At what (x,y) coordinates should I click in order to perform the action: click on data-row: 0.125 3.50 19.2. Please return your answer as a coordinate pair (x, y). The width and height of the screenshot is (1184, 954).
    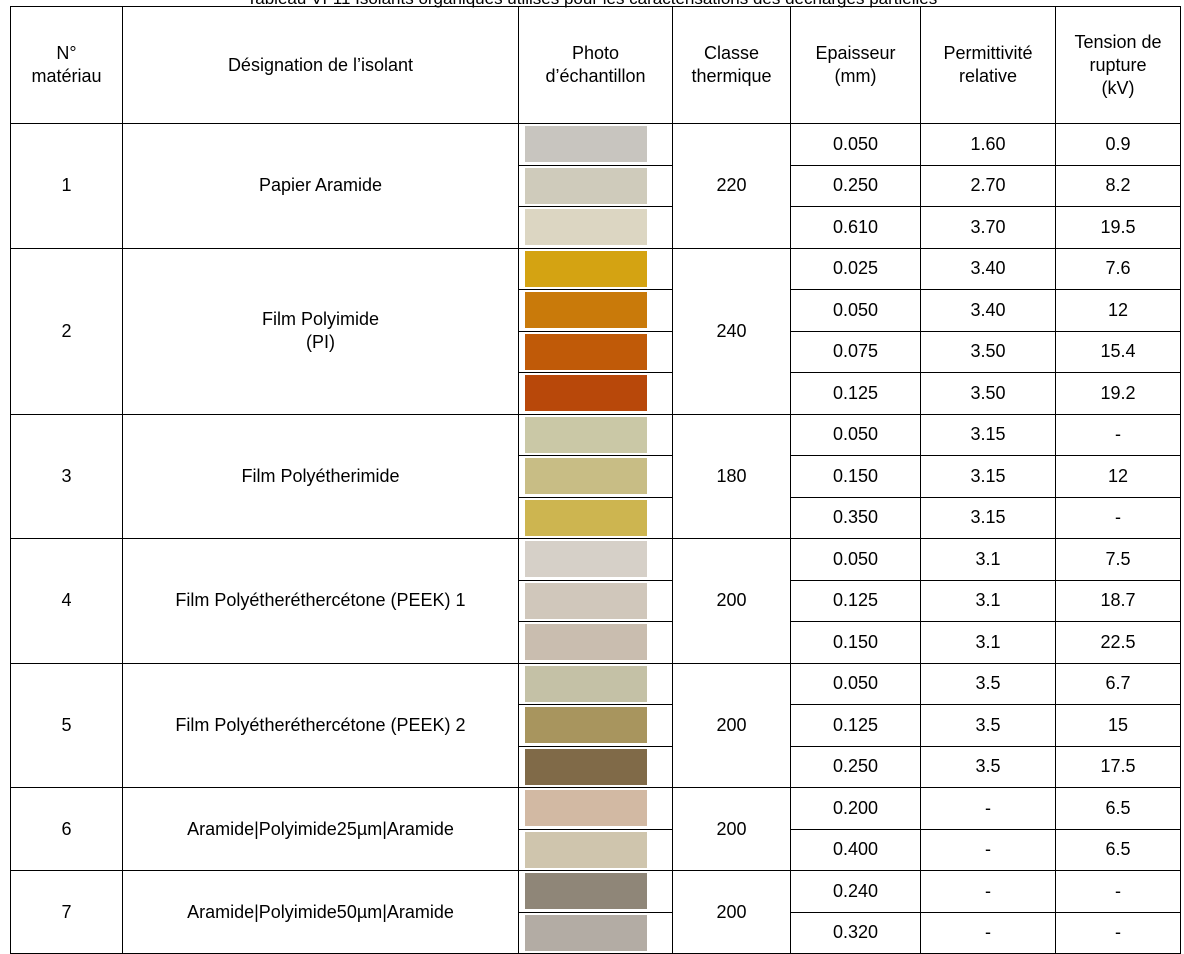
    Looking at the image, I should click on (596, 393).